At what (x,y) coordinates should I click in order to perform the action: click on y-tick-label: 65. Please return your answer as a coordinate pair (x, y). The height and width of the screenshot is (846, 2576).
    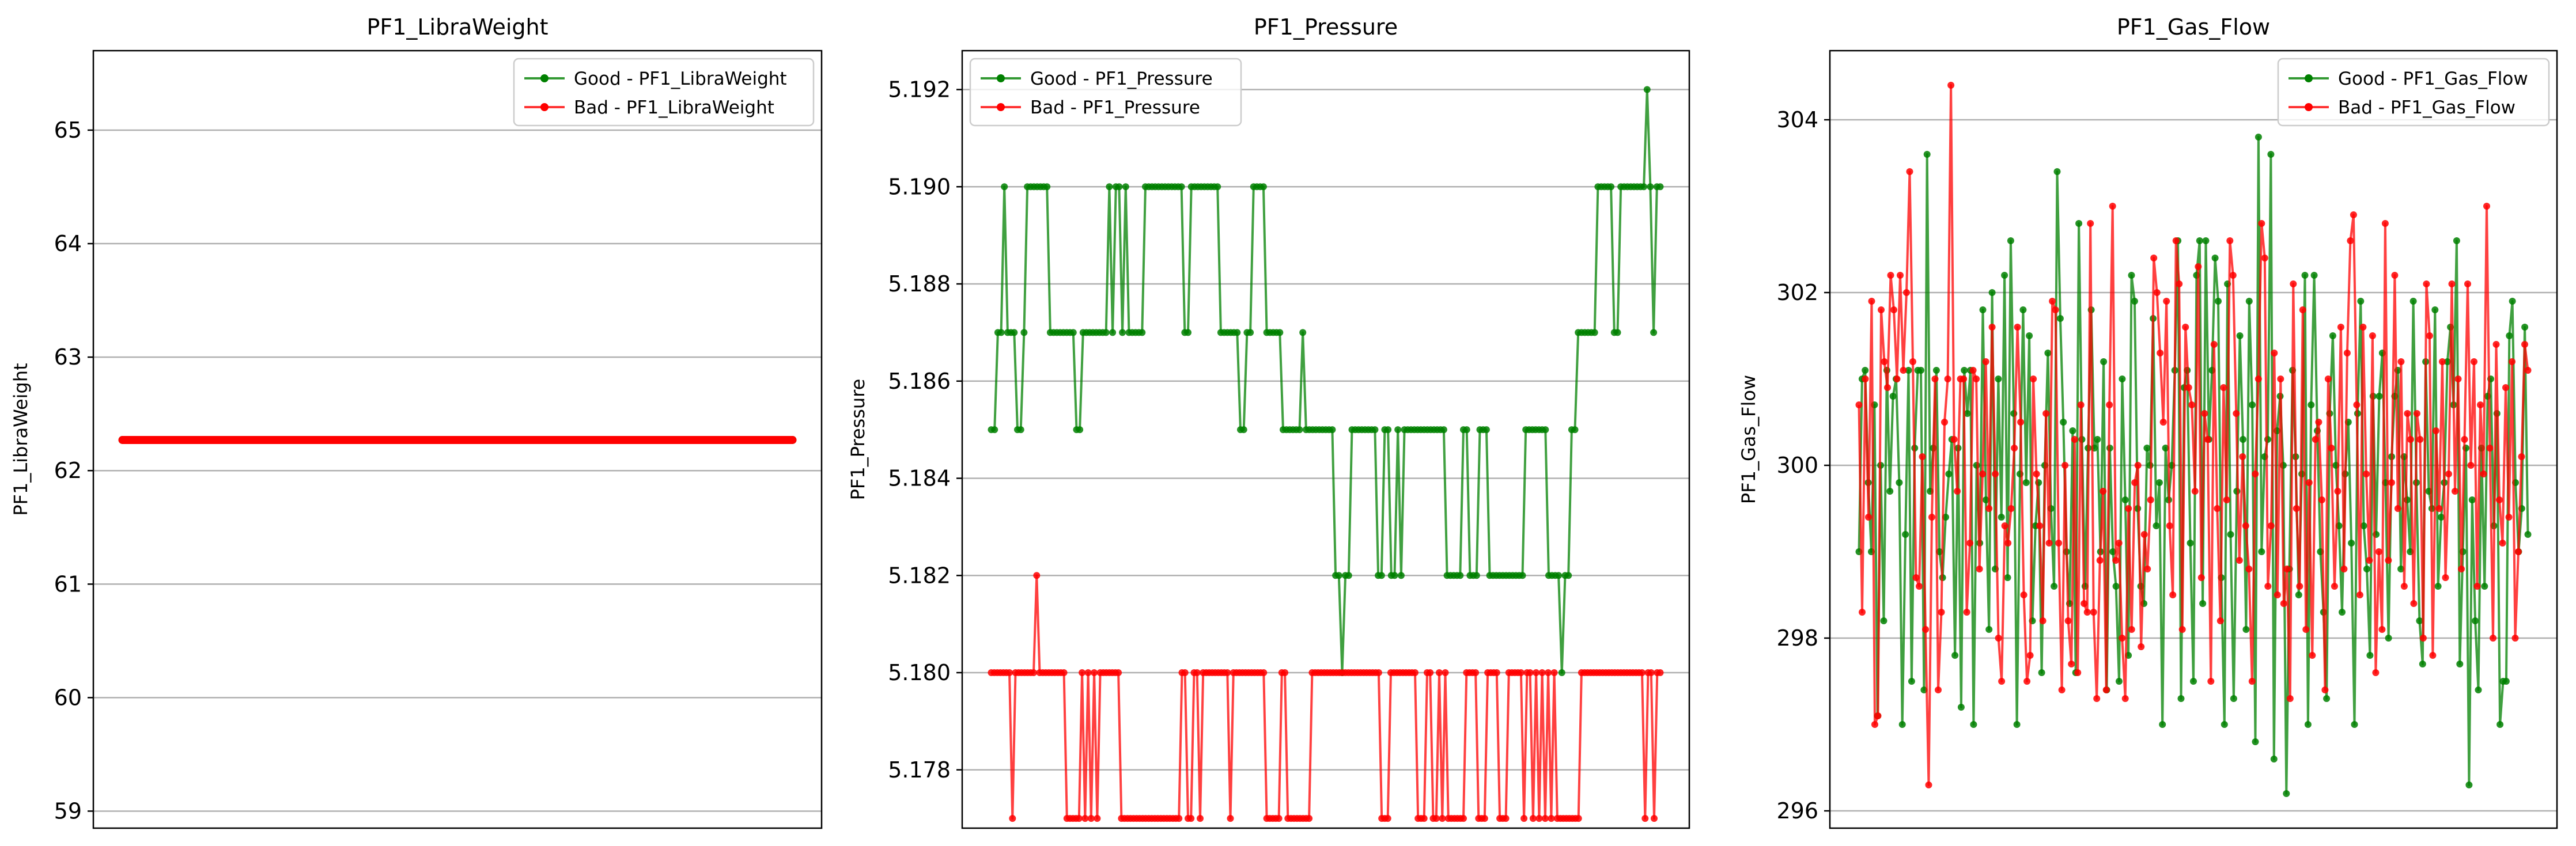
    Looking at the image, I should click on (68, 130).